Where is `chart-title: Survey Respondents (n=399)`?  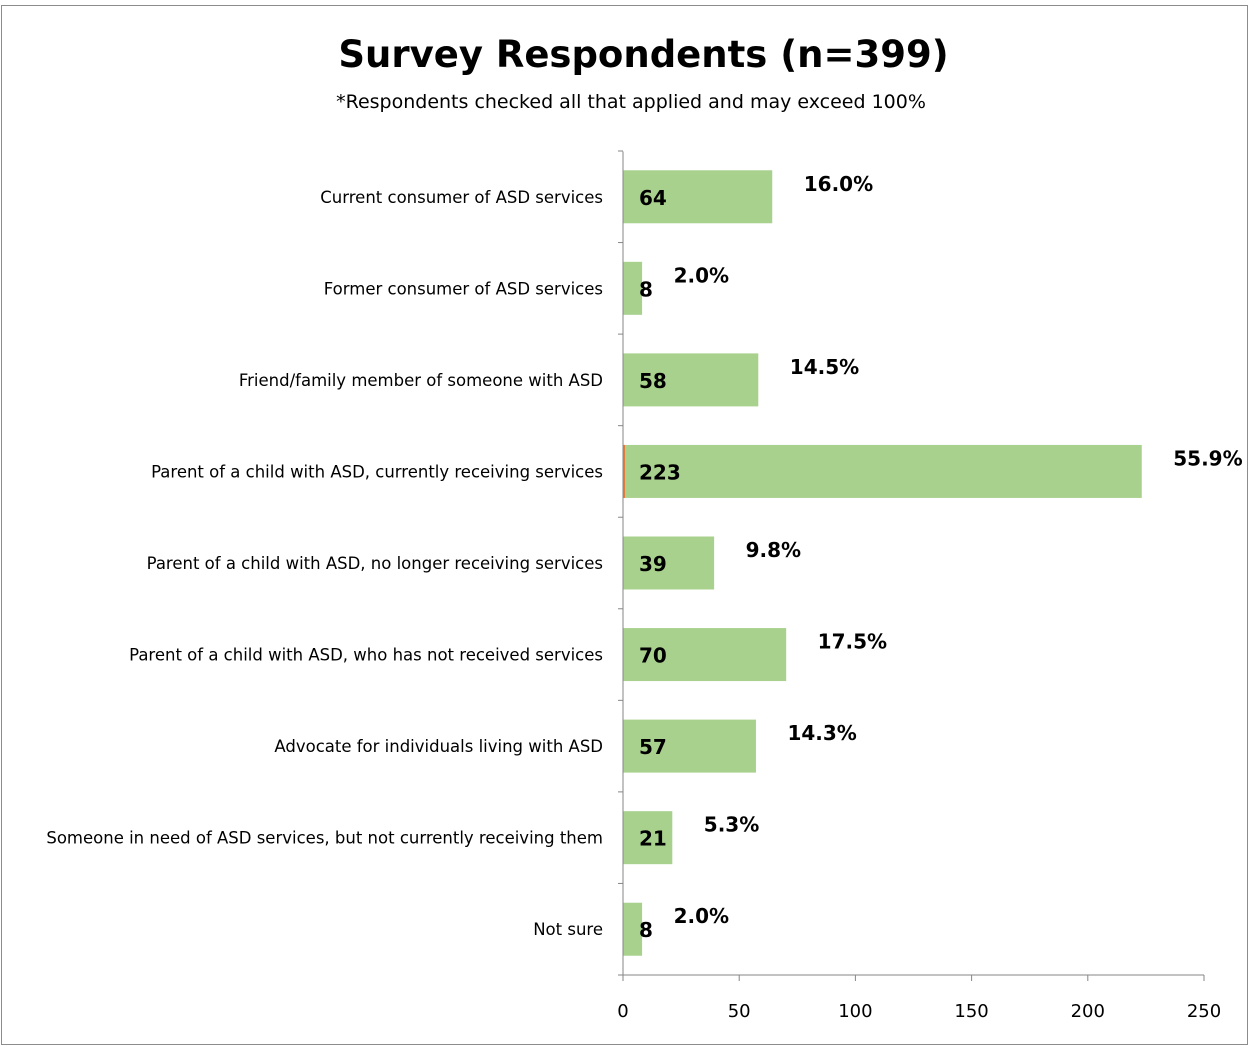
chart-title: Survey Respondents (n=399) is located at coordinates (643, 54).